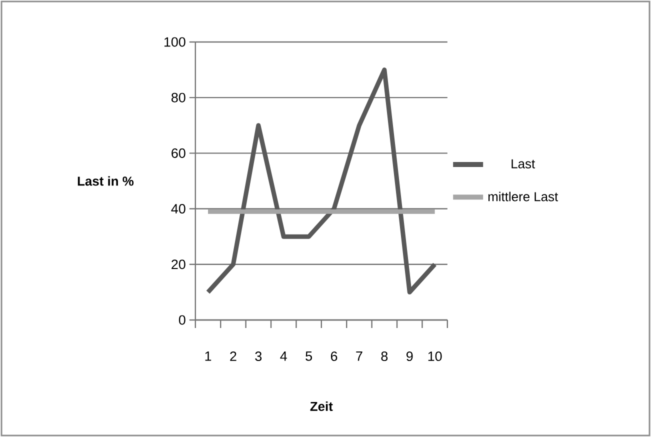 This screenshot has width=651, height=437. Describe the element at coordinates (435, 357) in the screenshot. I see `x-tick-label: 10` at that location.